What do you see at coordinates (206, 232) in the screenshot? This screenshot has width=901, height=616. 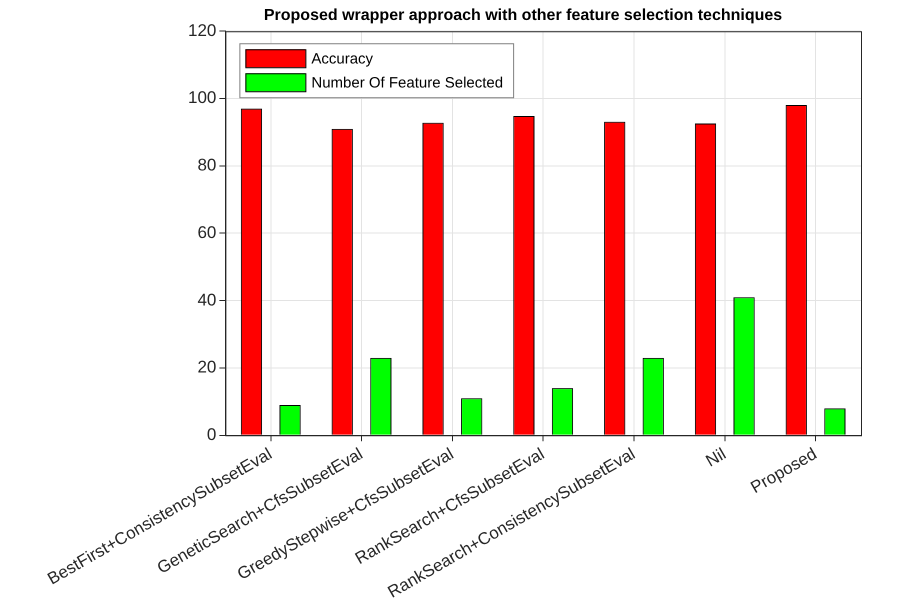 I see `y-tick-label: 60` at bounding box center [206, 232].